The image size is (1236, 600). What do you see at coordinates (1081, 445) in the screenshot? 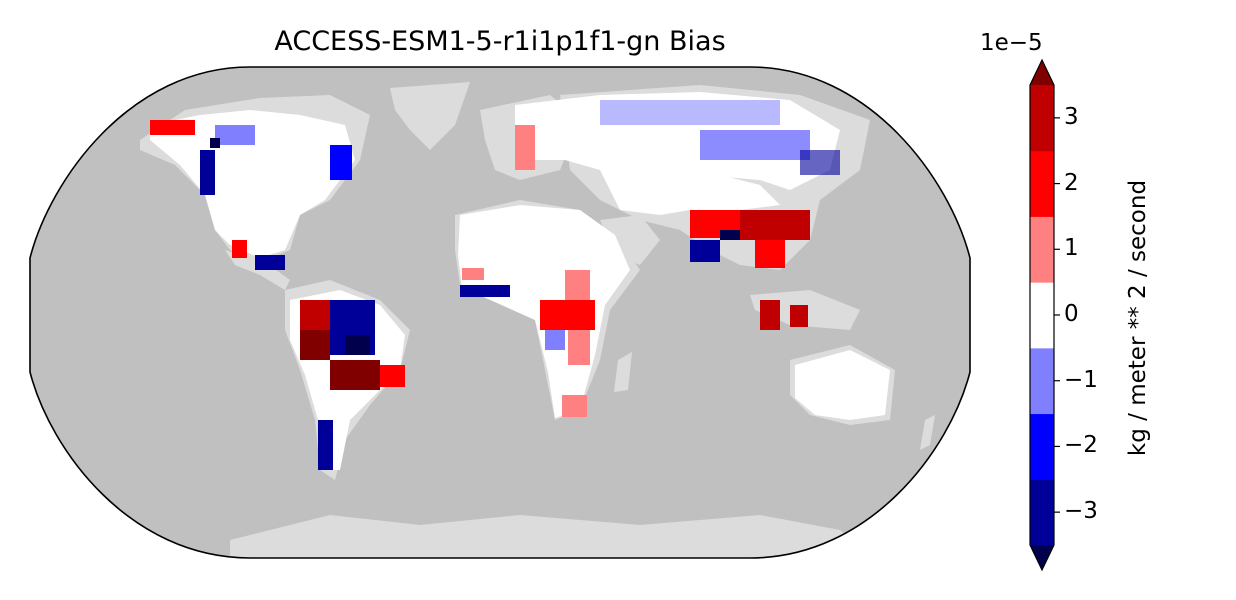
I see `colorbar-tick-label: −2` at bounding box center [1081, 445].